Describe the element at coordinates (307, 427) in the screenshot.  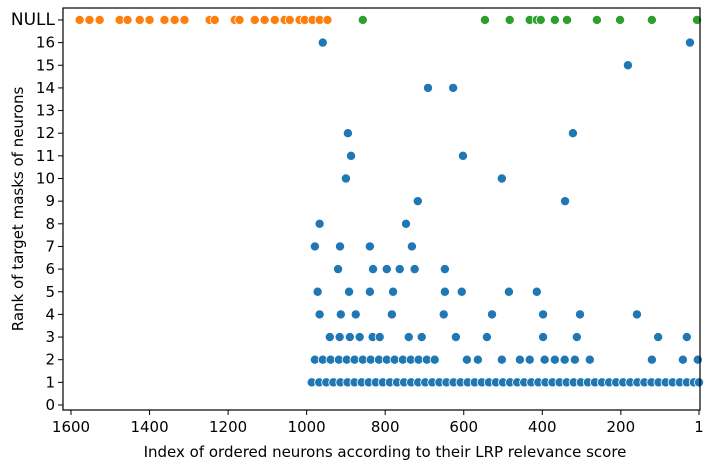
I see `x-tick-label: 1000` at that location.